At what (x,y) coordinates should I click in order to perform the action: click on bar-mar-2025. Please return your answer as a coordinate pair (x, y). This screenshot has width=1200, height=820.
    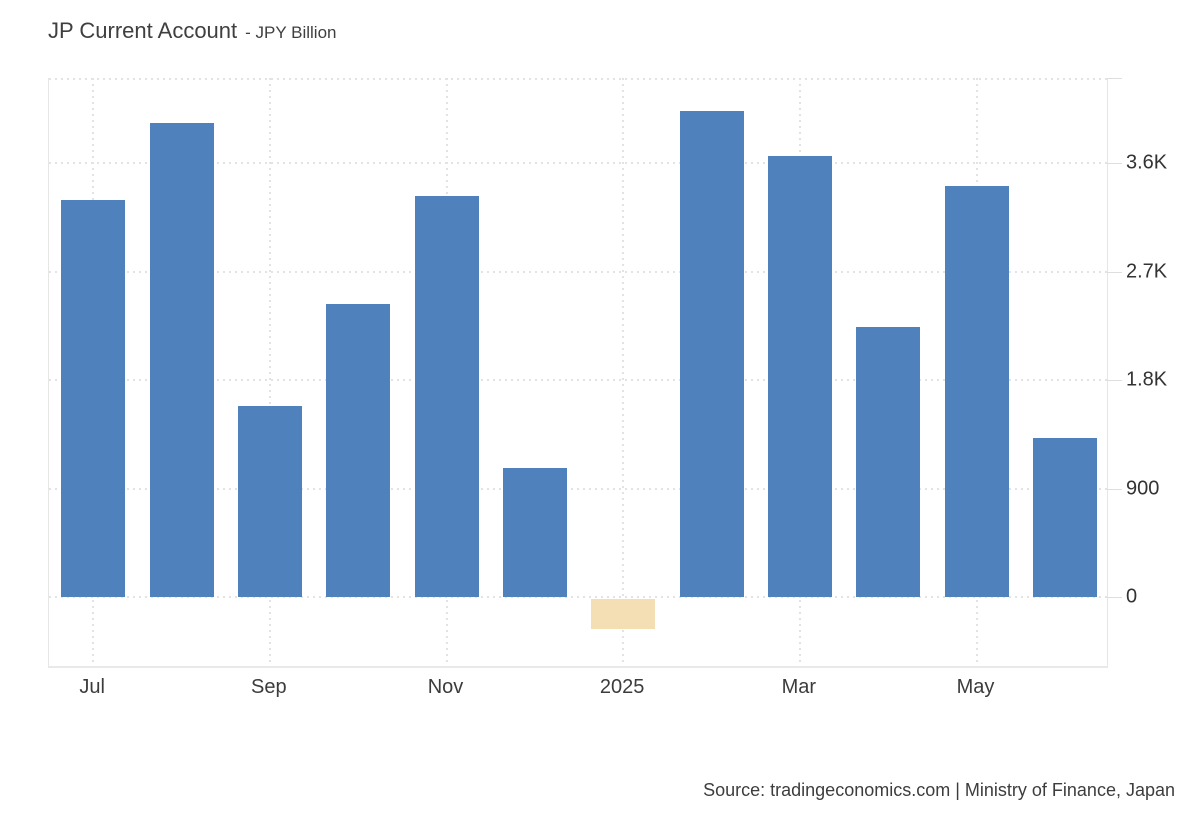
    Looking at the image, I should click on (799, 376).